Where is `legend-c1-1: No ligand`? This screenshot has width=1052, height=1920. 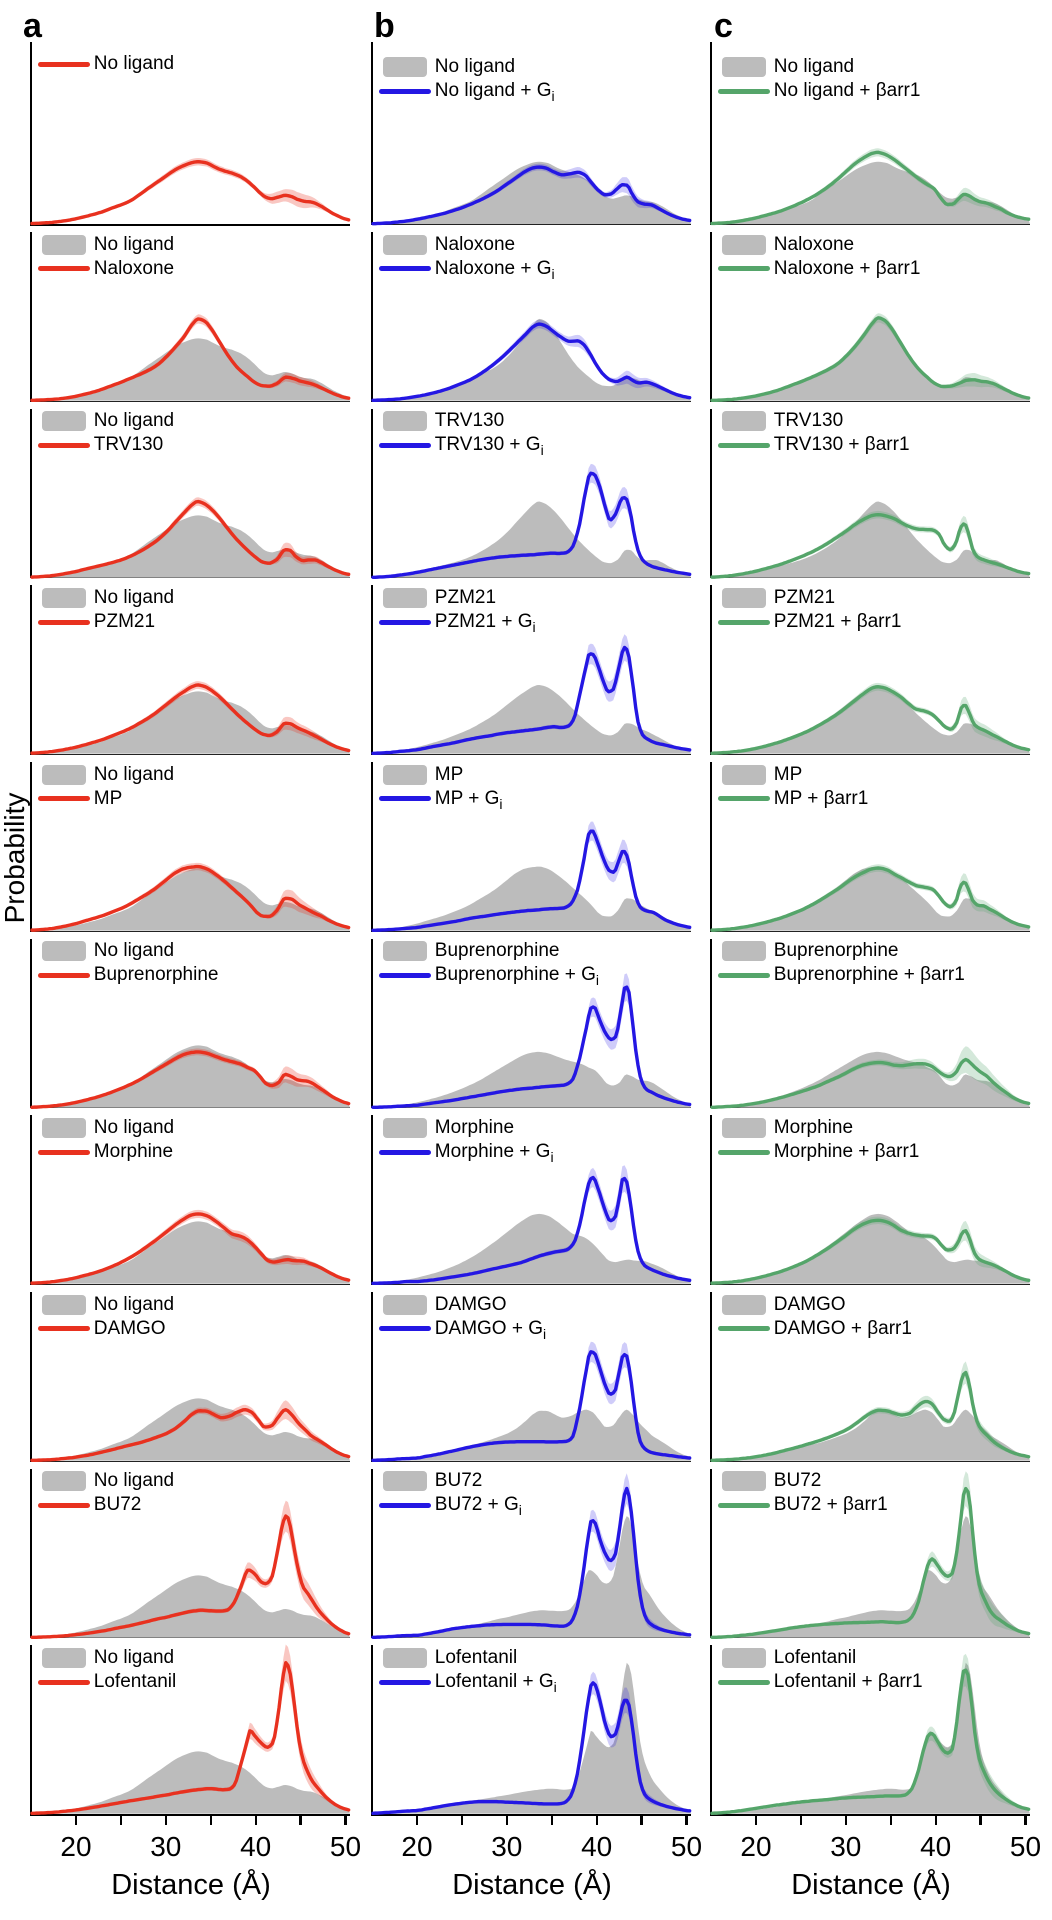 legend-c1-1: No ligand is located at coordinates (786, 67).